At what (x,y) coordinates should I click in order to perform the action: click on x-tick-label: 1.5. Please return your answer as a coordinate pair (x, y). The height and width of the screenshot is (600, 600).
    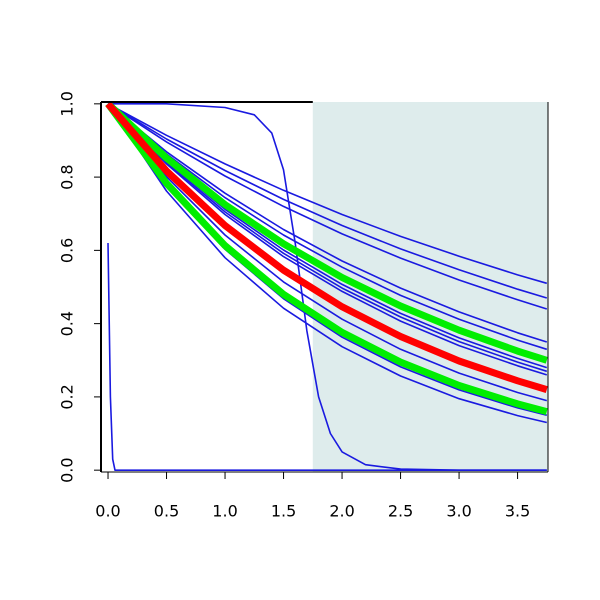
    Looking at the image, I should click on (283, 511).